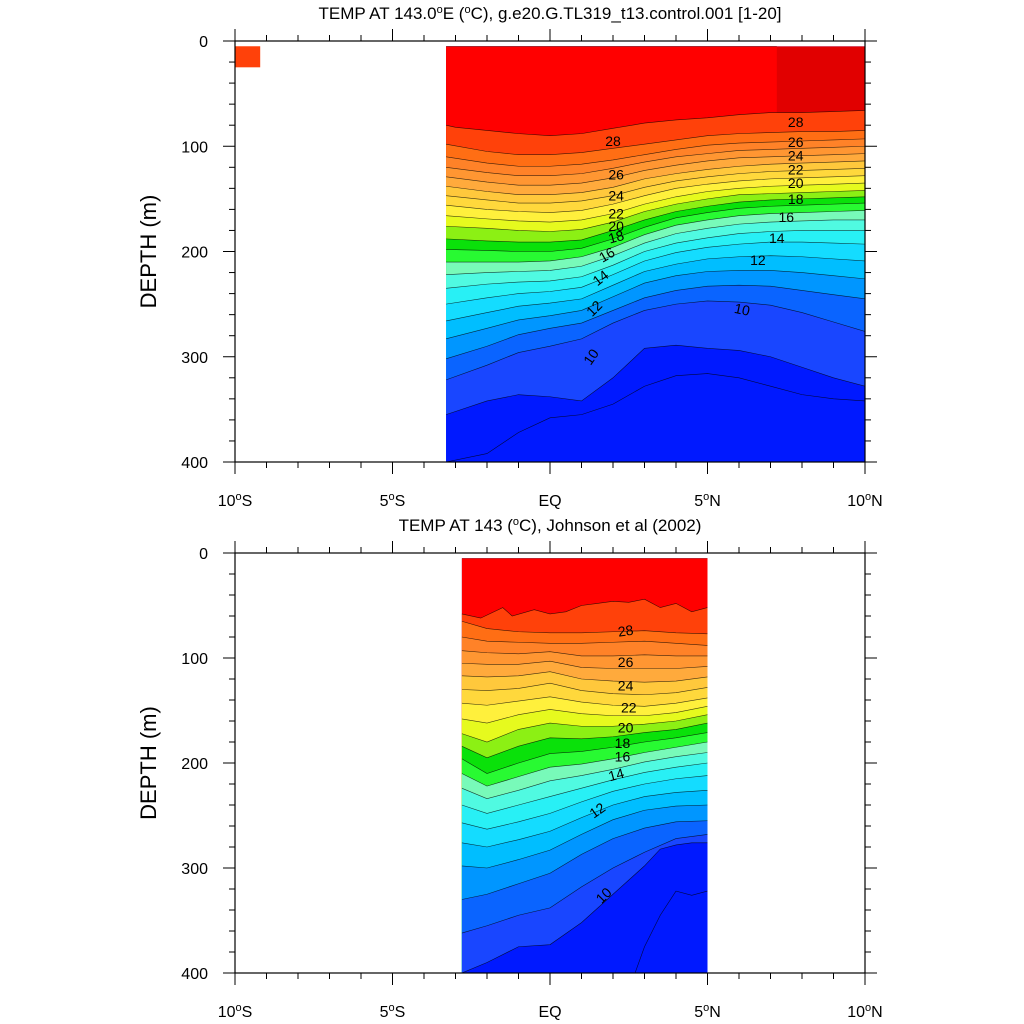 The height and width of the screenshot is (1024, 1024). Describe the element at coordinates (796, 156) in the screenshot. I see `contour-label: 24` at that location.